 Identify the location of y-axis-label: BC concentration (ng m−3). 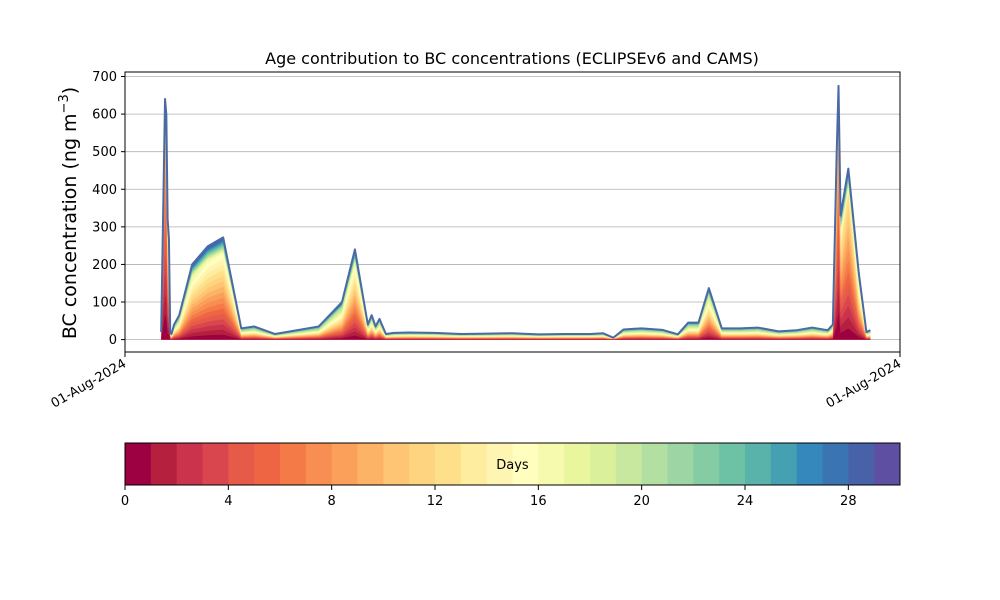
(69, 213).